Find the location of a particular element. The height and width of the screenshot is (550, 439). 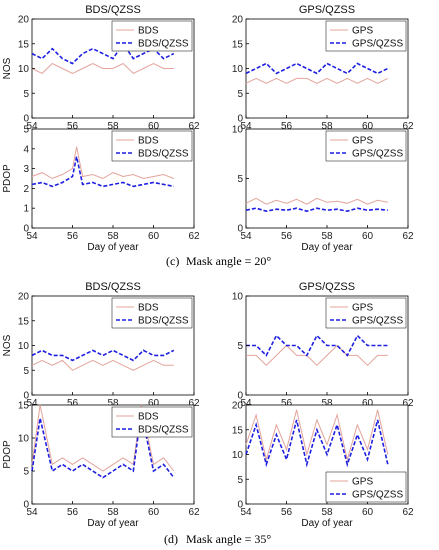

panel-title: GPS/QZSS is located at coordinates (327, 10).